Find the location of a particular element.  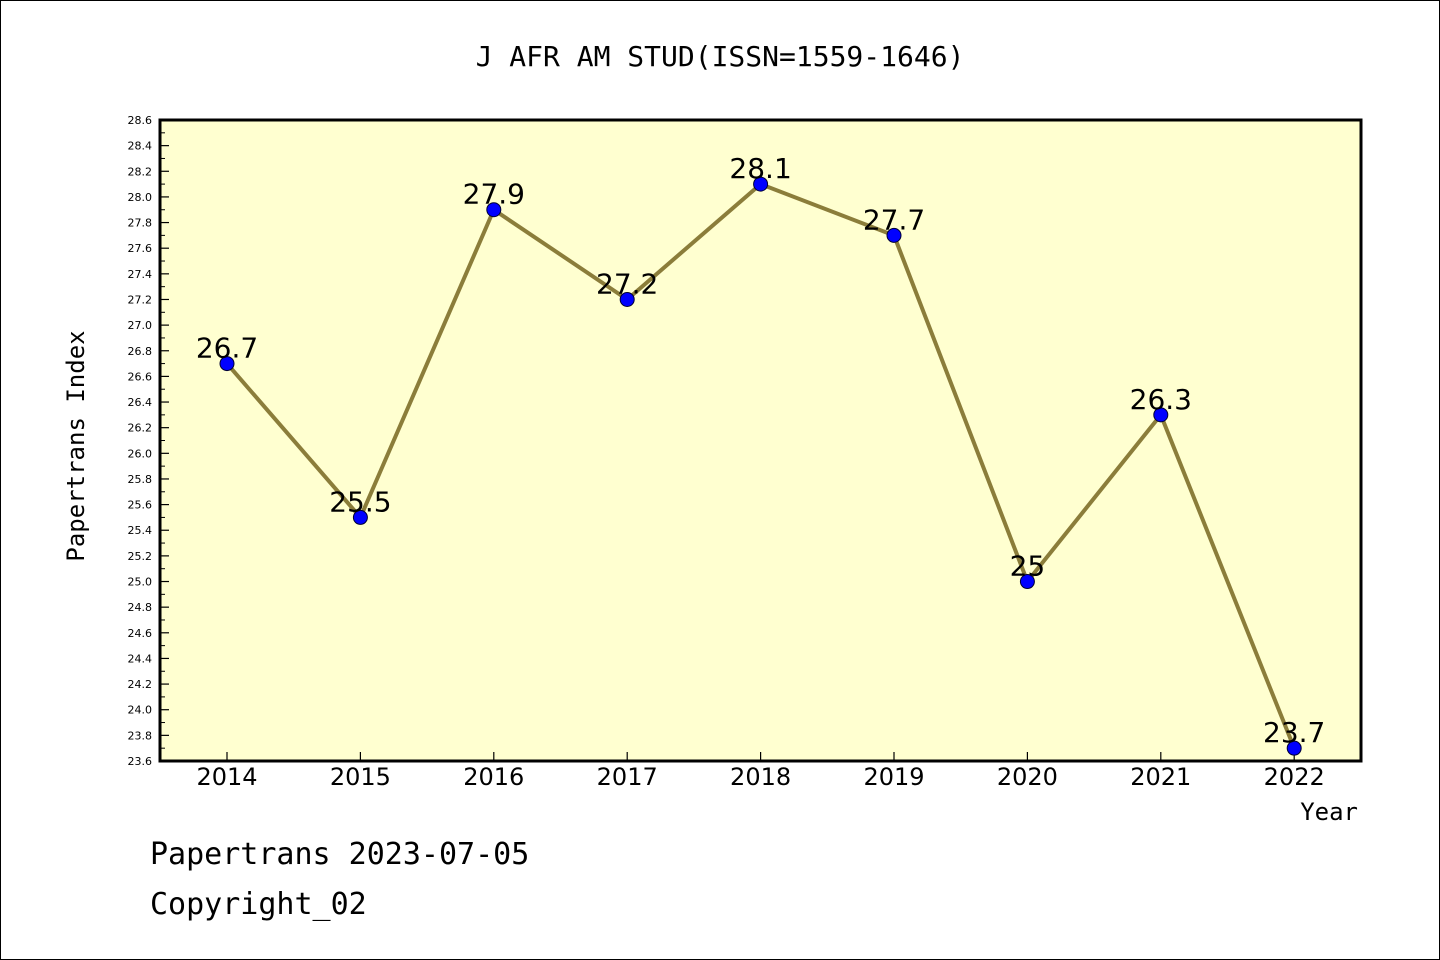

y-tick-label: 27.6 is located at coordinates (140, 248).